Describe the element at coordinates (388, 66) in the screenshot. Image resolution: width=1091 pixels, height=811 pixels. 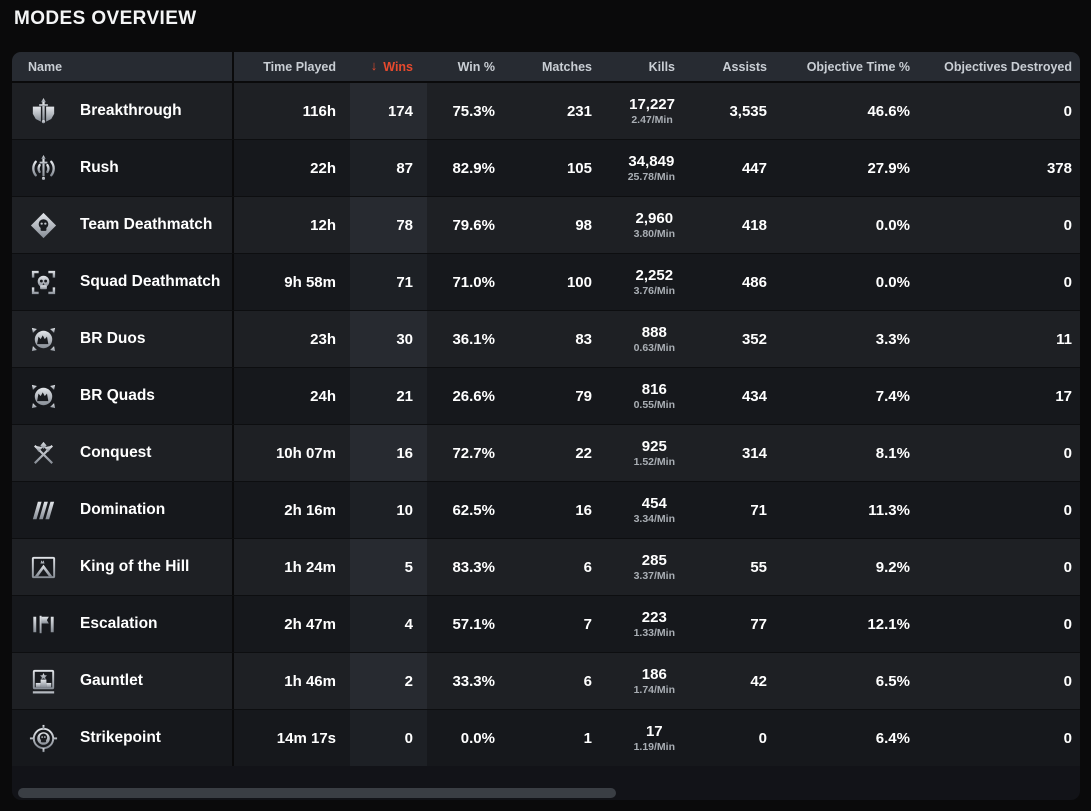
I see `header-cell-wins: ↓ Wins` at that location.